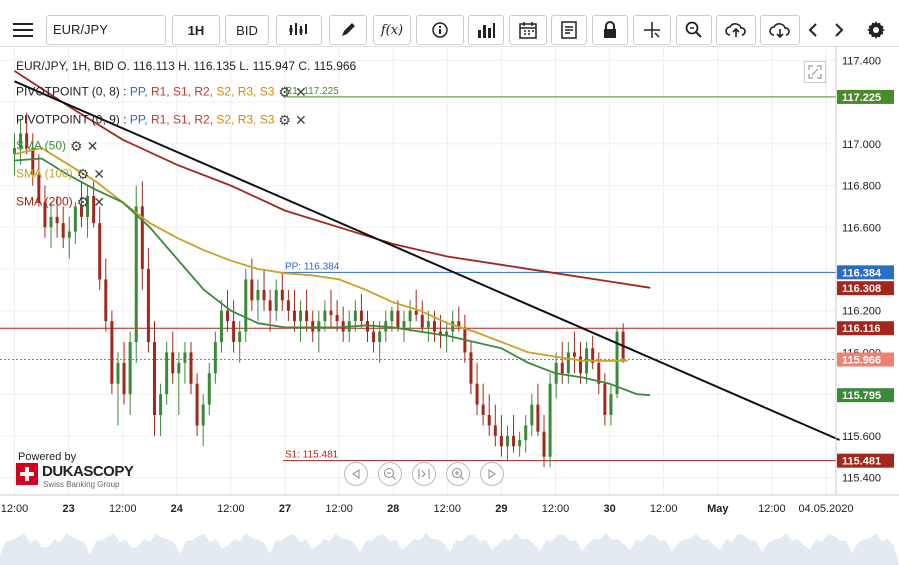 The width and height of the screenshot is (899, 565). What do you see at coordinates (813, 30) in the screenshot?
I see `scroll-left-button` at bounding box center [813, 30].